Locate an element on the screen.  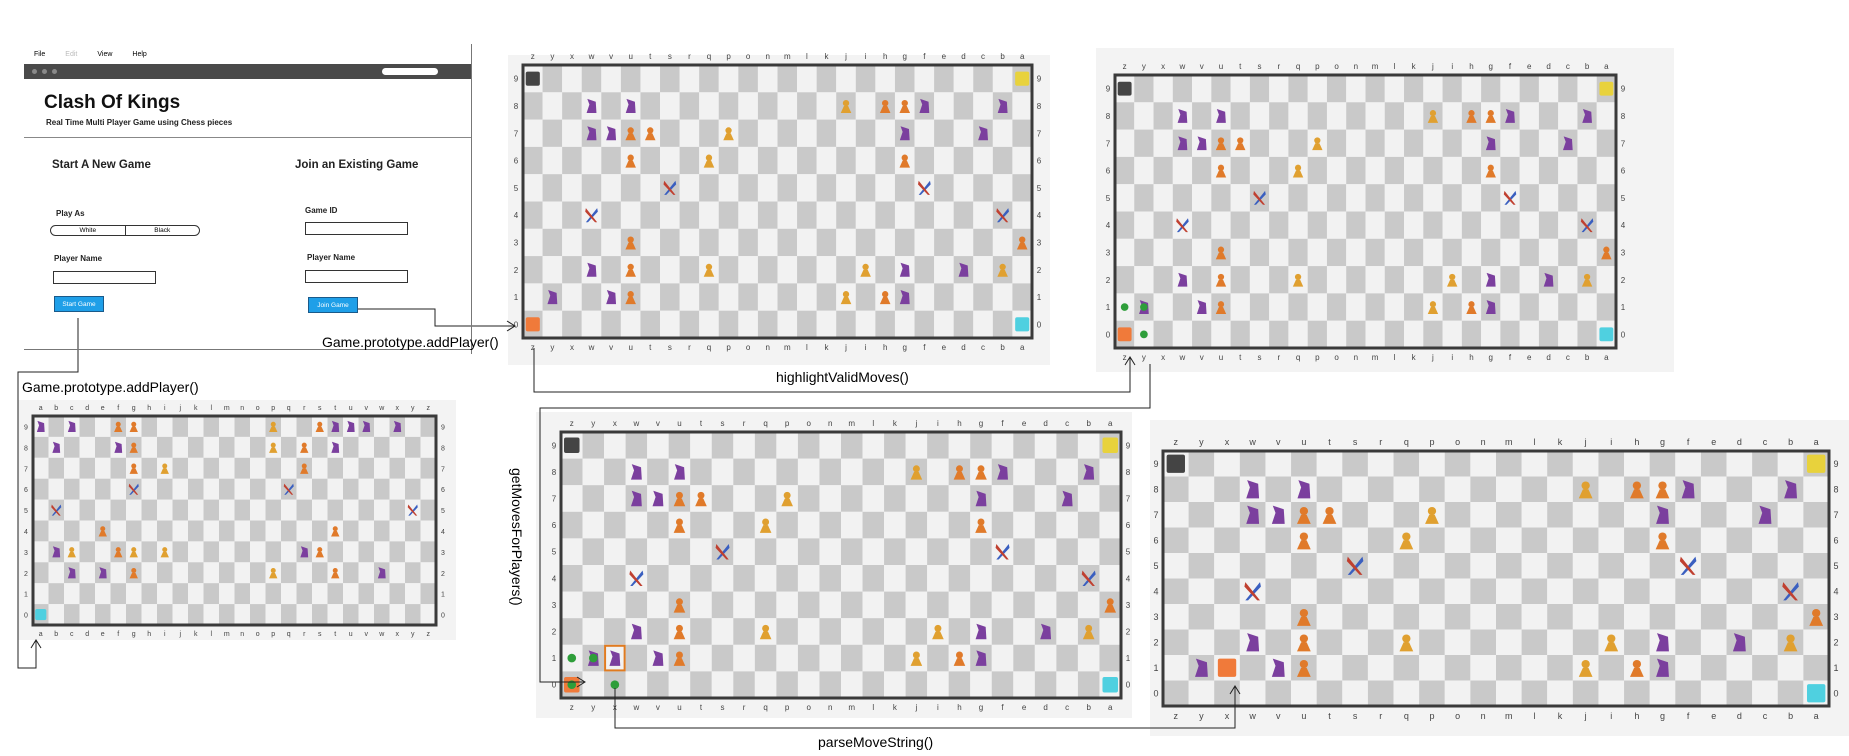
valid-move-dot is located at coordinates (1124, 307).